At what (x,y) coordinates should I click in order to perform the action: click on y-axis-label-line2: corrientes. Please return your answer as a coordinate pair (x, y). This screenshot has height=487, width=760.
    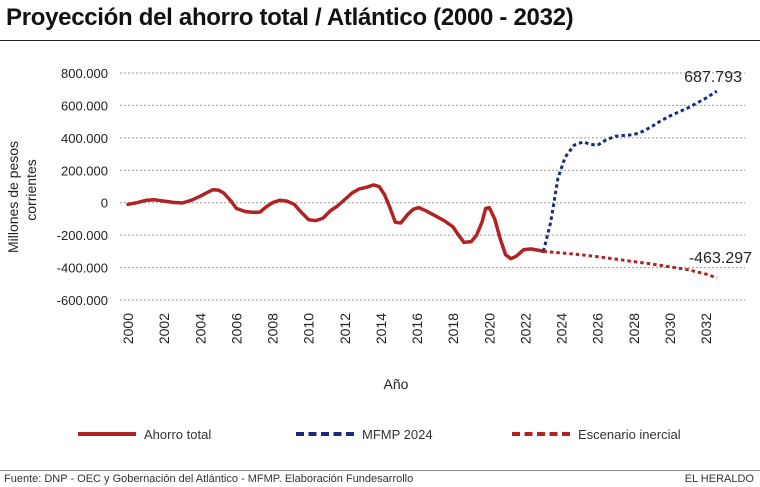
    Looking at the image, I should click on (31, 189).